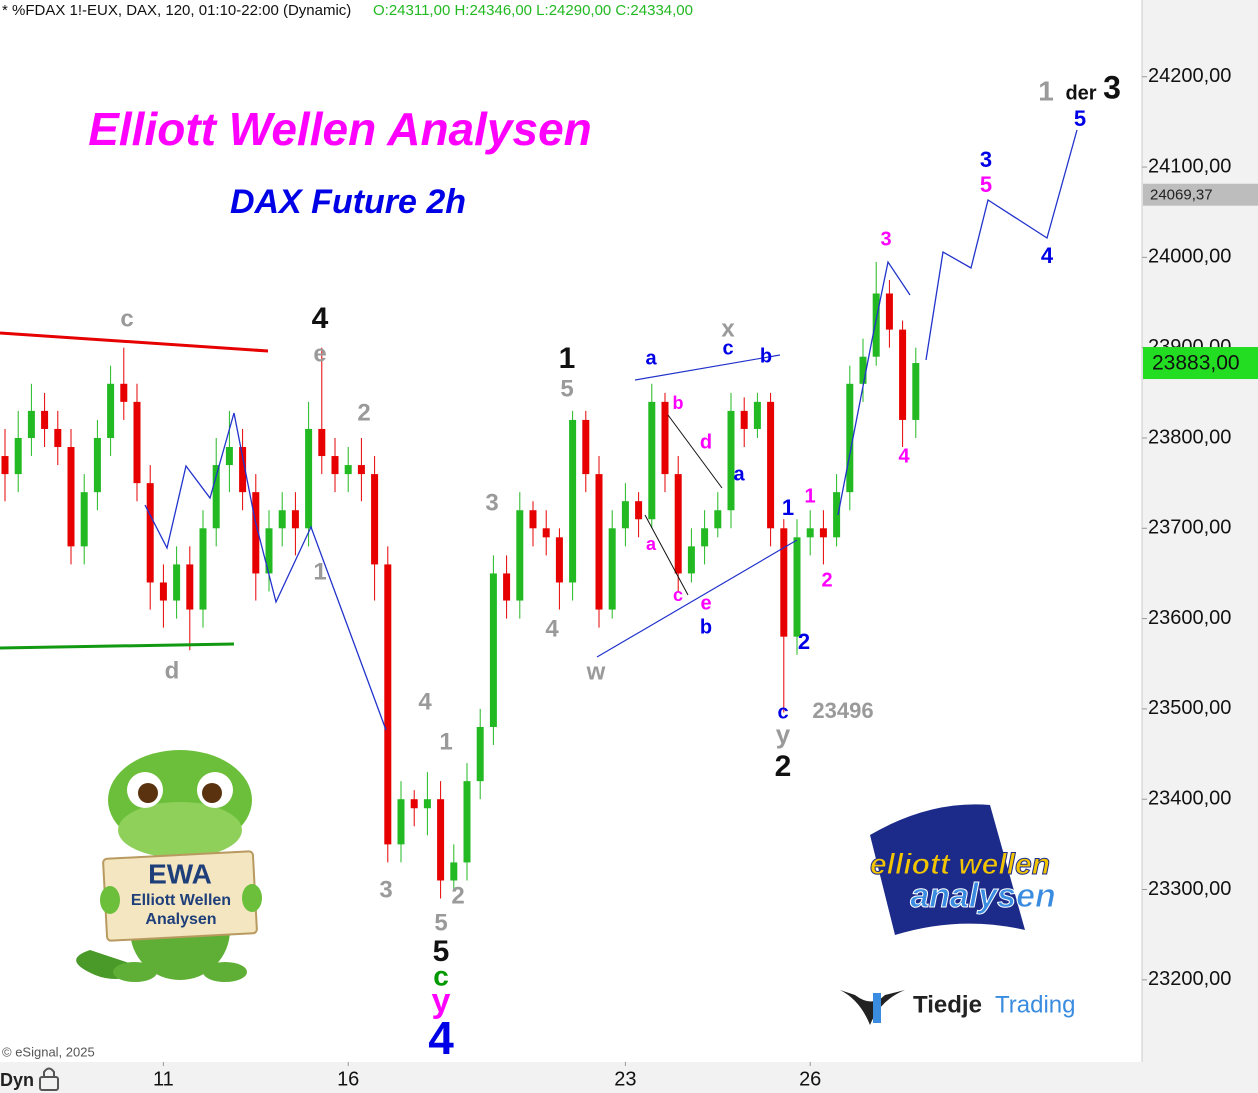 This screenshot has width=1258, height=1093. Describe the element at coordinates (1035, 1004) in the screenshot. I see `brand-text: Trading` at that location.